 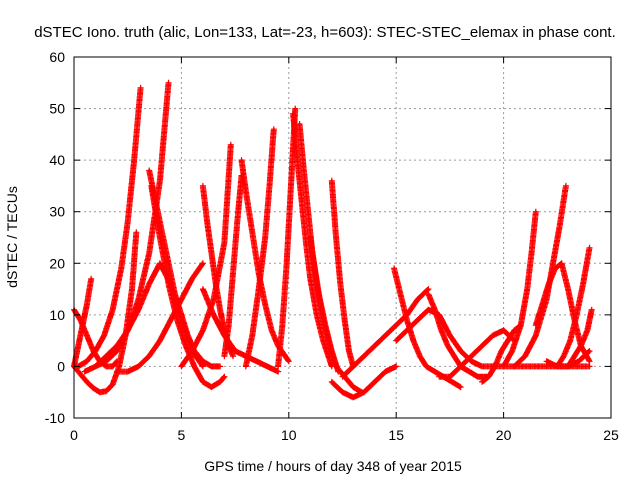 What do you see at coordinates (333, 466) in the screenshot?
I see `x-axis-label: GPS time / hours of day 348 of year 2015` at bounding box center [333, 466].